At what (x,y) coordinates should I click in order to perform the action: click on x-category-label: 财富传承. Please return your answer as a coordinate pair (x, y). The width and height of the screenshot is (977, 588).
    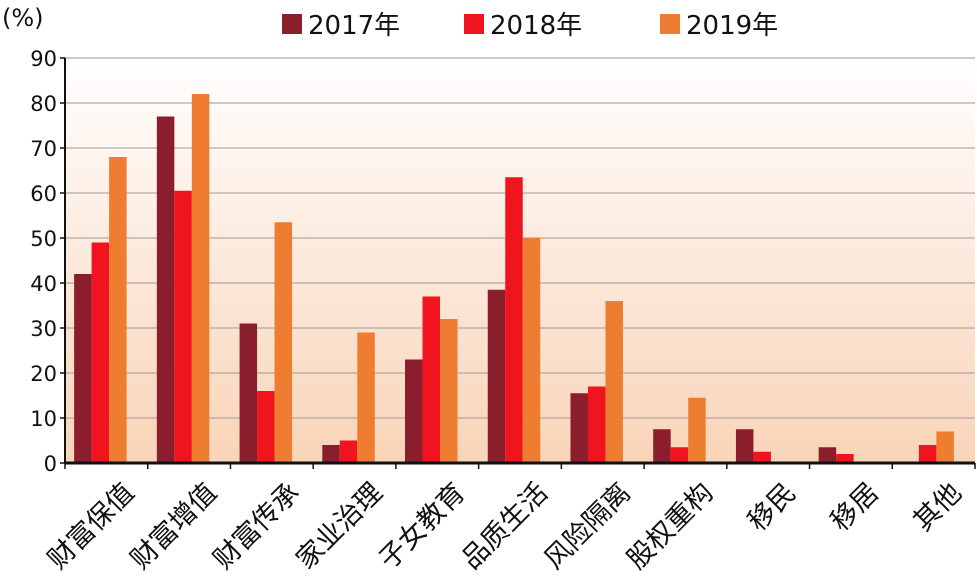
    Looking at the image, I should click on (257, 526).